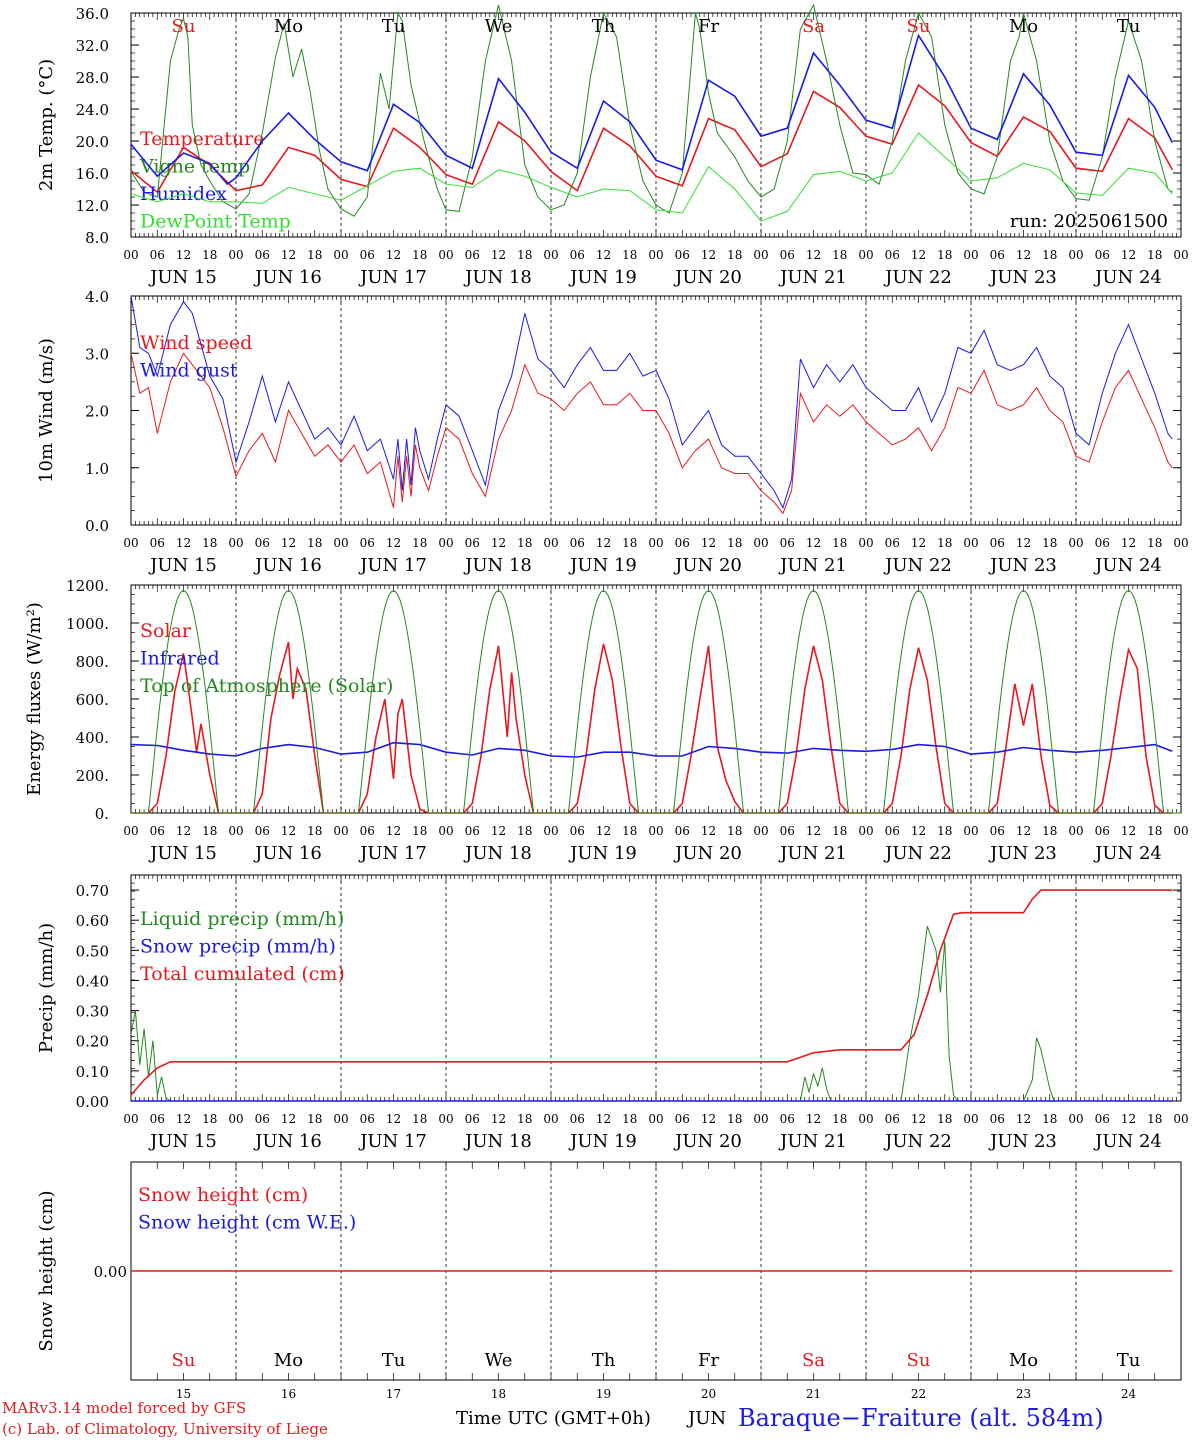  What do you see at coordinates (166, 631) in the screenshot?
I see `legend-entry: Solar` at bounding box center [166, 631].